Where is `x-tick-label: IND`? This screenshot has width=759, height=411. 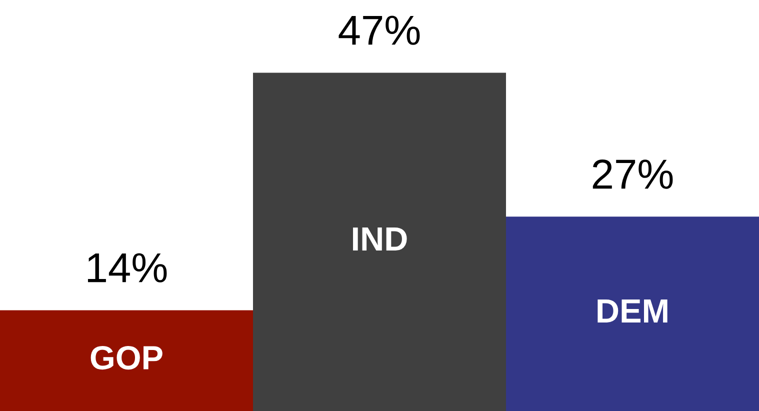
x-tick-label: IND is located at coordinates (380, 239).